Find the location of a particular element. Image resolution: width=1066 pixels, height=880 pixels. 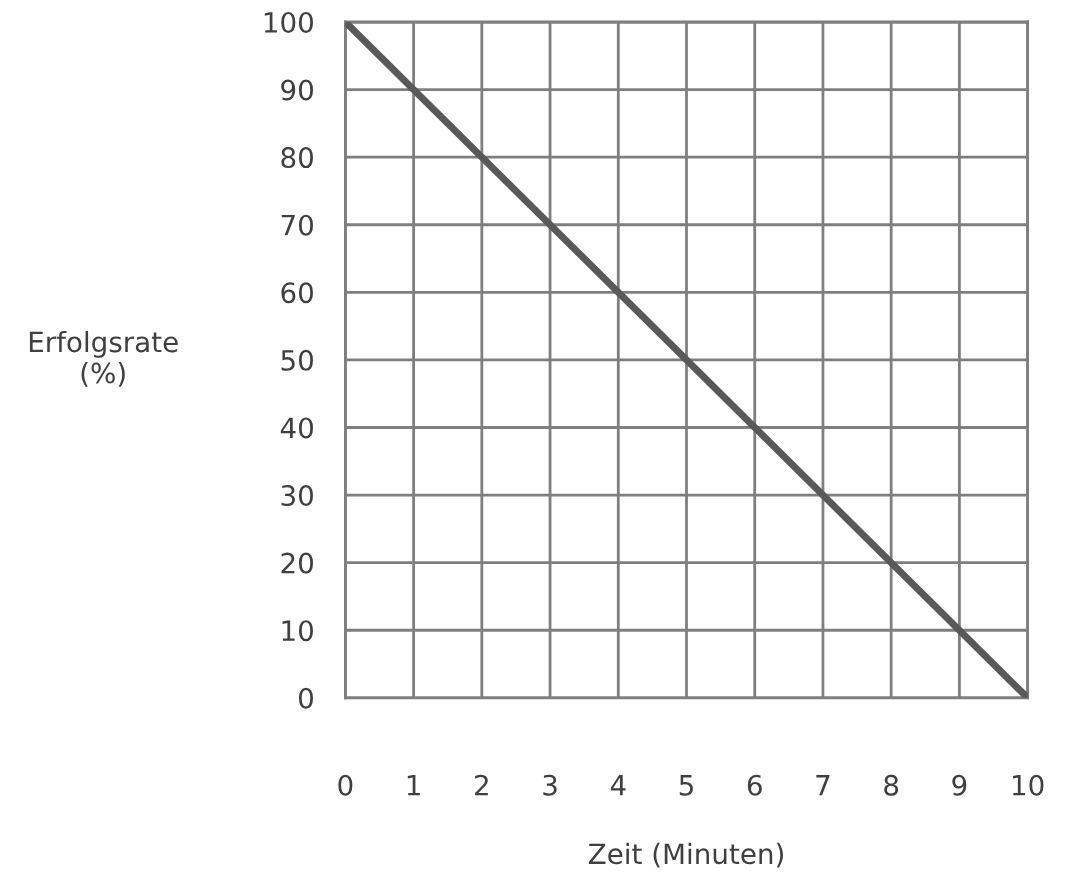

x-axis-title: Zeit (Minuten) is located at coordinates (685, 855).